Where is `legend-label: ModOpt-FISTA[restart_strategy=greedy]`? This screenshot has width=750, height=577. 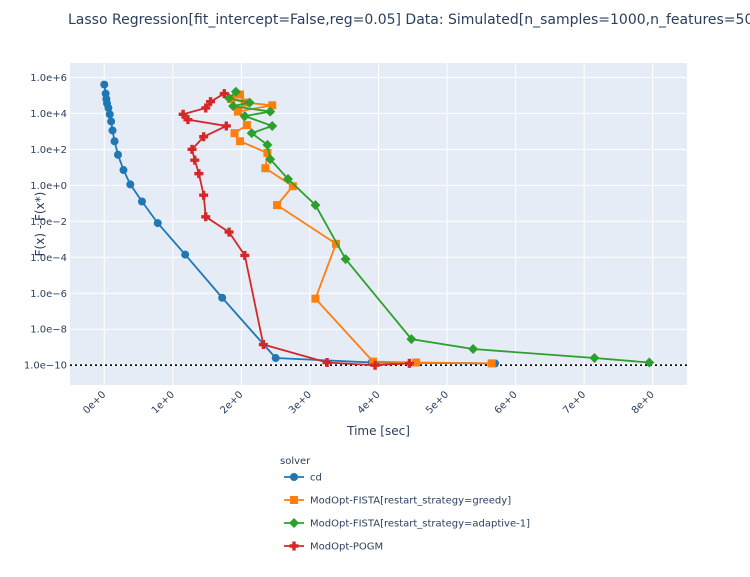
legend-label: ModOpt-FISTA[restart_strategy=greedy] is located at coordinates (410, 501).